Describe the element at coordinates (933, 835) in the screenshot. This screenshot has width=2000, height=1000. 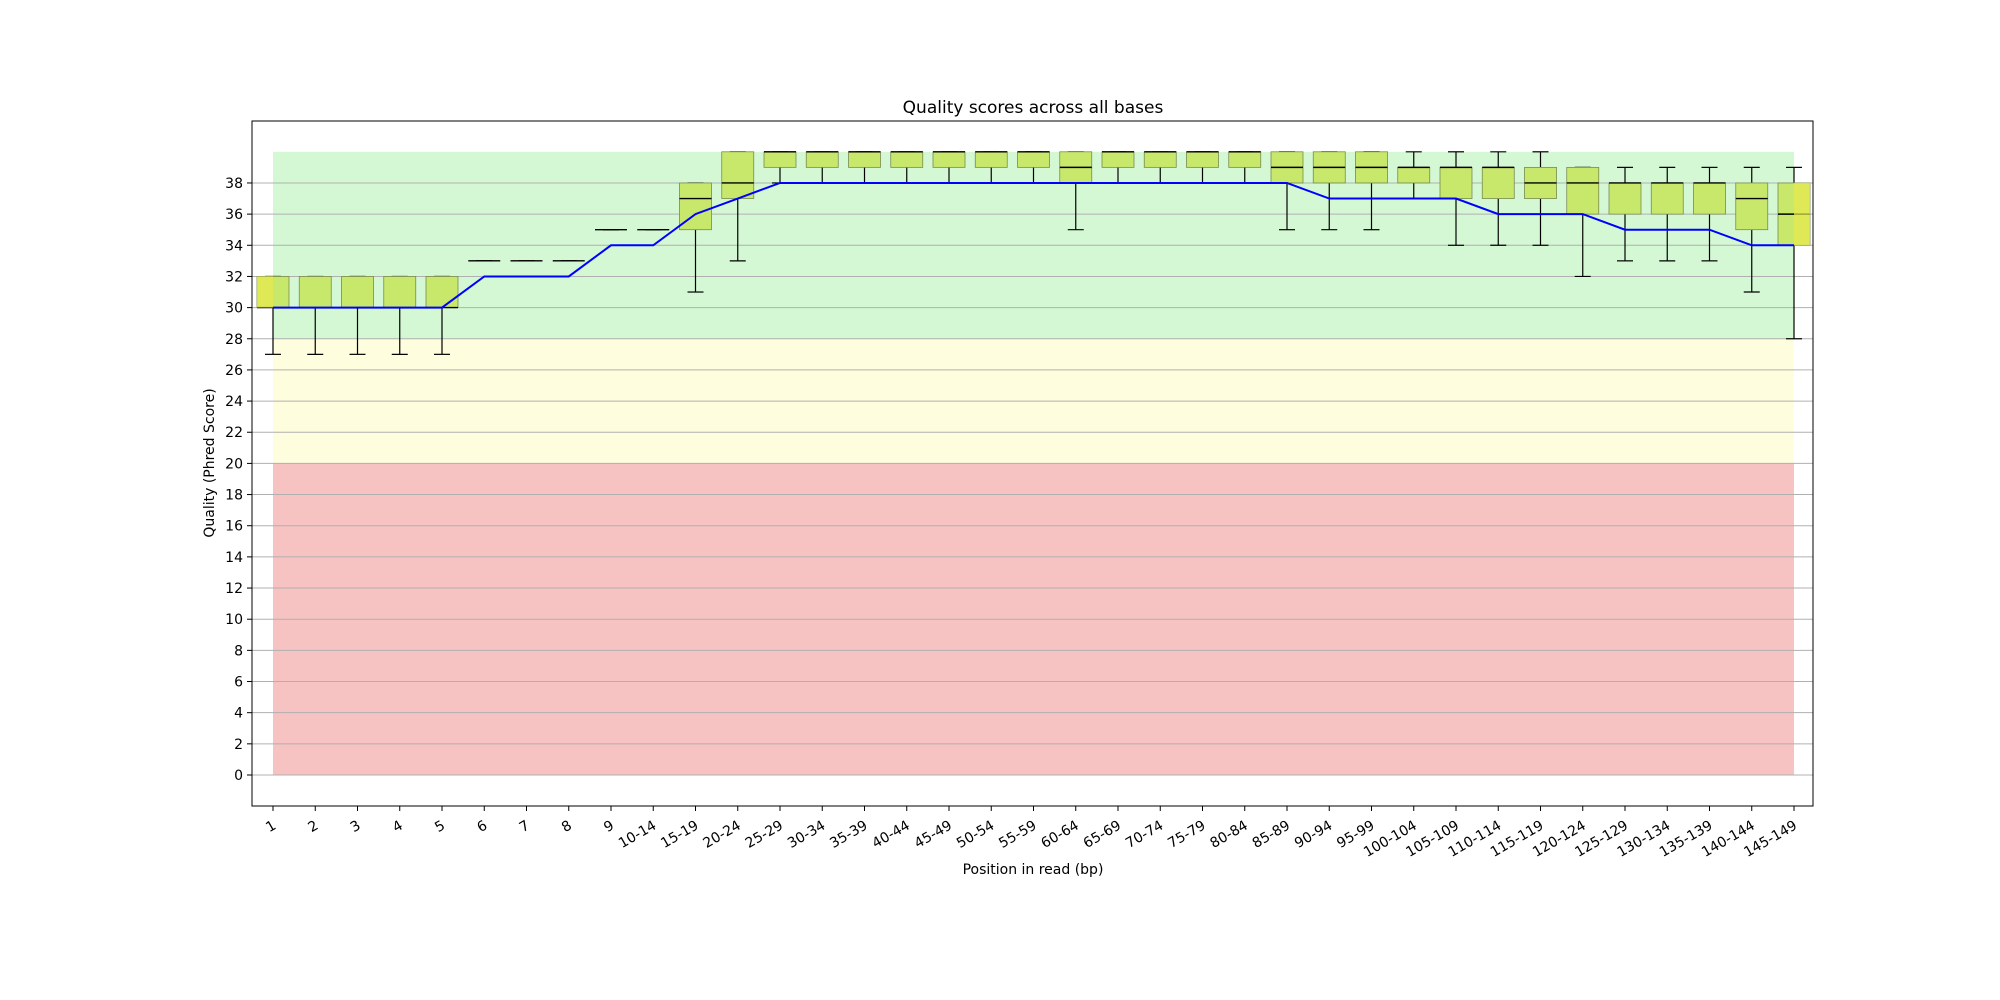
I see `x-tick-label: 45-49` at that location.